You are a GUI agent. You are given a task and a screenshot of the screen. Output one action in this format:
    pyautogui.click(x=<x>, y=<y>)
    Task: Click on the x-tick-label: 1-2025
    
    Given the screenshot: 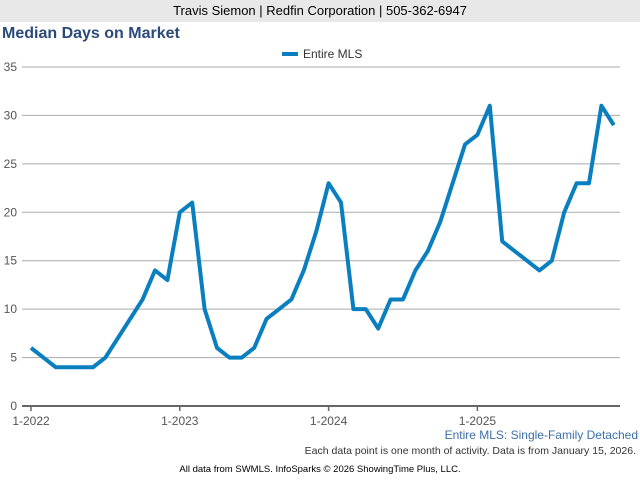 What is the action you would take?
    pyautogui.click(x=478, y=421)
    